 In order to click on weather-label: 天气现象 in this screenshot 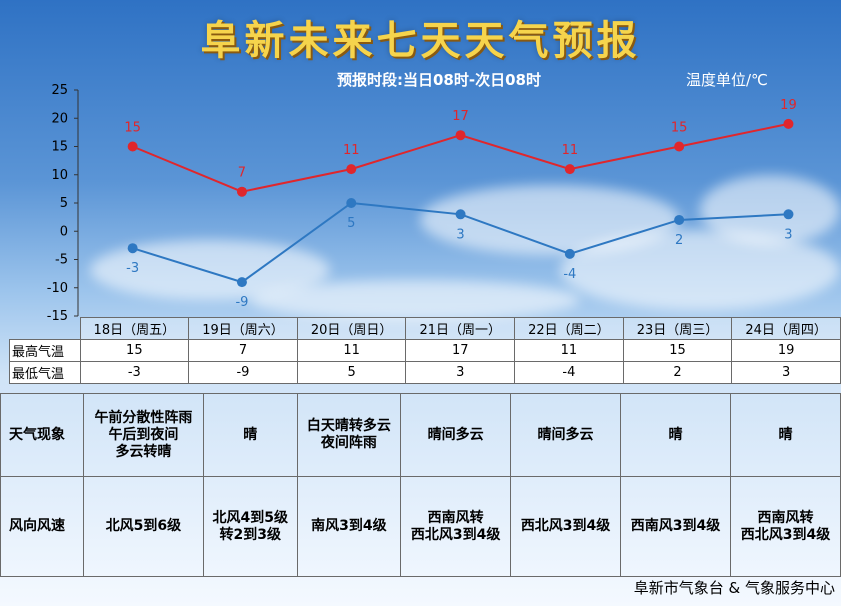, I will do `click(42, 435)`.